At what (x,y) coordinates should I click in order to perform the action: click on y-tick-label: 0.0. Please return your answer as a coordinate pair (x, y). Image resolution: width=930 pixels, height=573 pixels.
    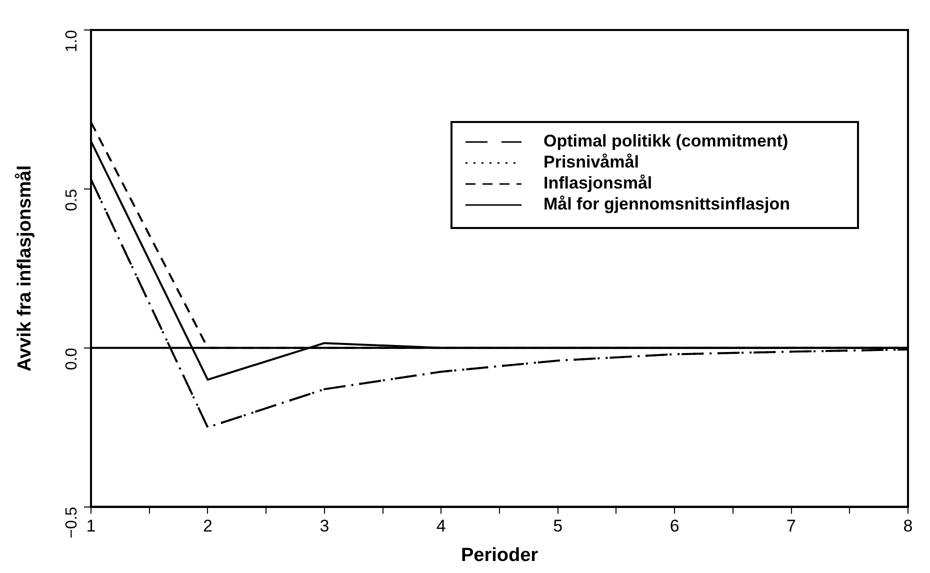
    Looking at the image, I should click on (71, 359).